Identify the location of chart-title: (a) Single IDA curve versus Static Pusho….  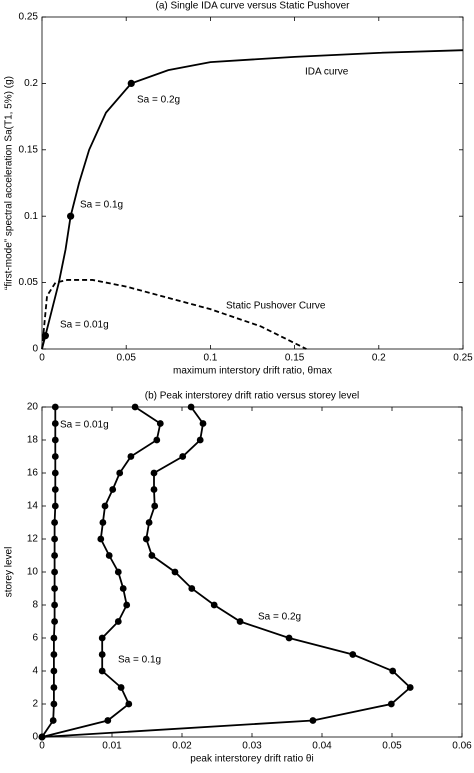
(253, 6).